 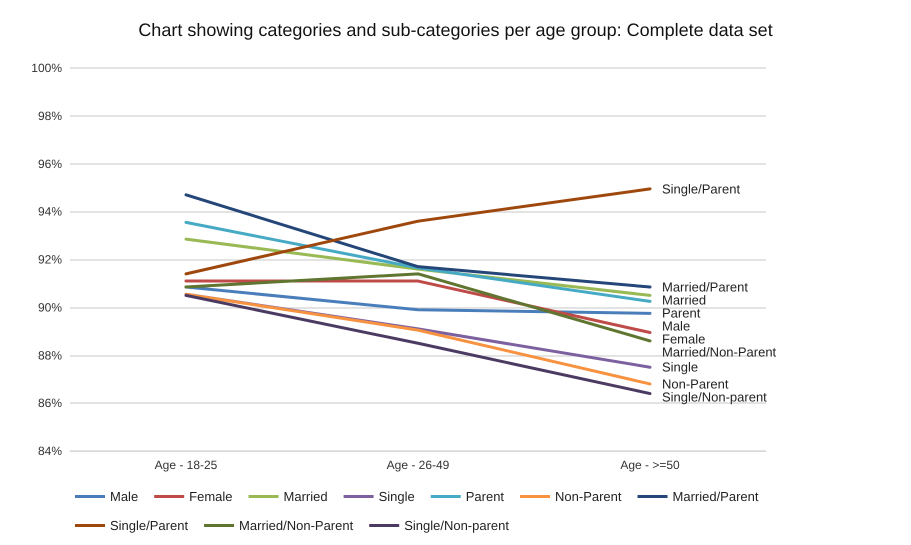 What do you see at coordinates (50, 211) in the screenshot?
I see `y-tick-label: 94%` at bounding box center [50, 211].